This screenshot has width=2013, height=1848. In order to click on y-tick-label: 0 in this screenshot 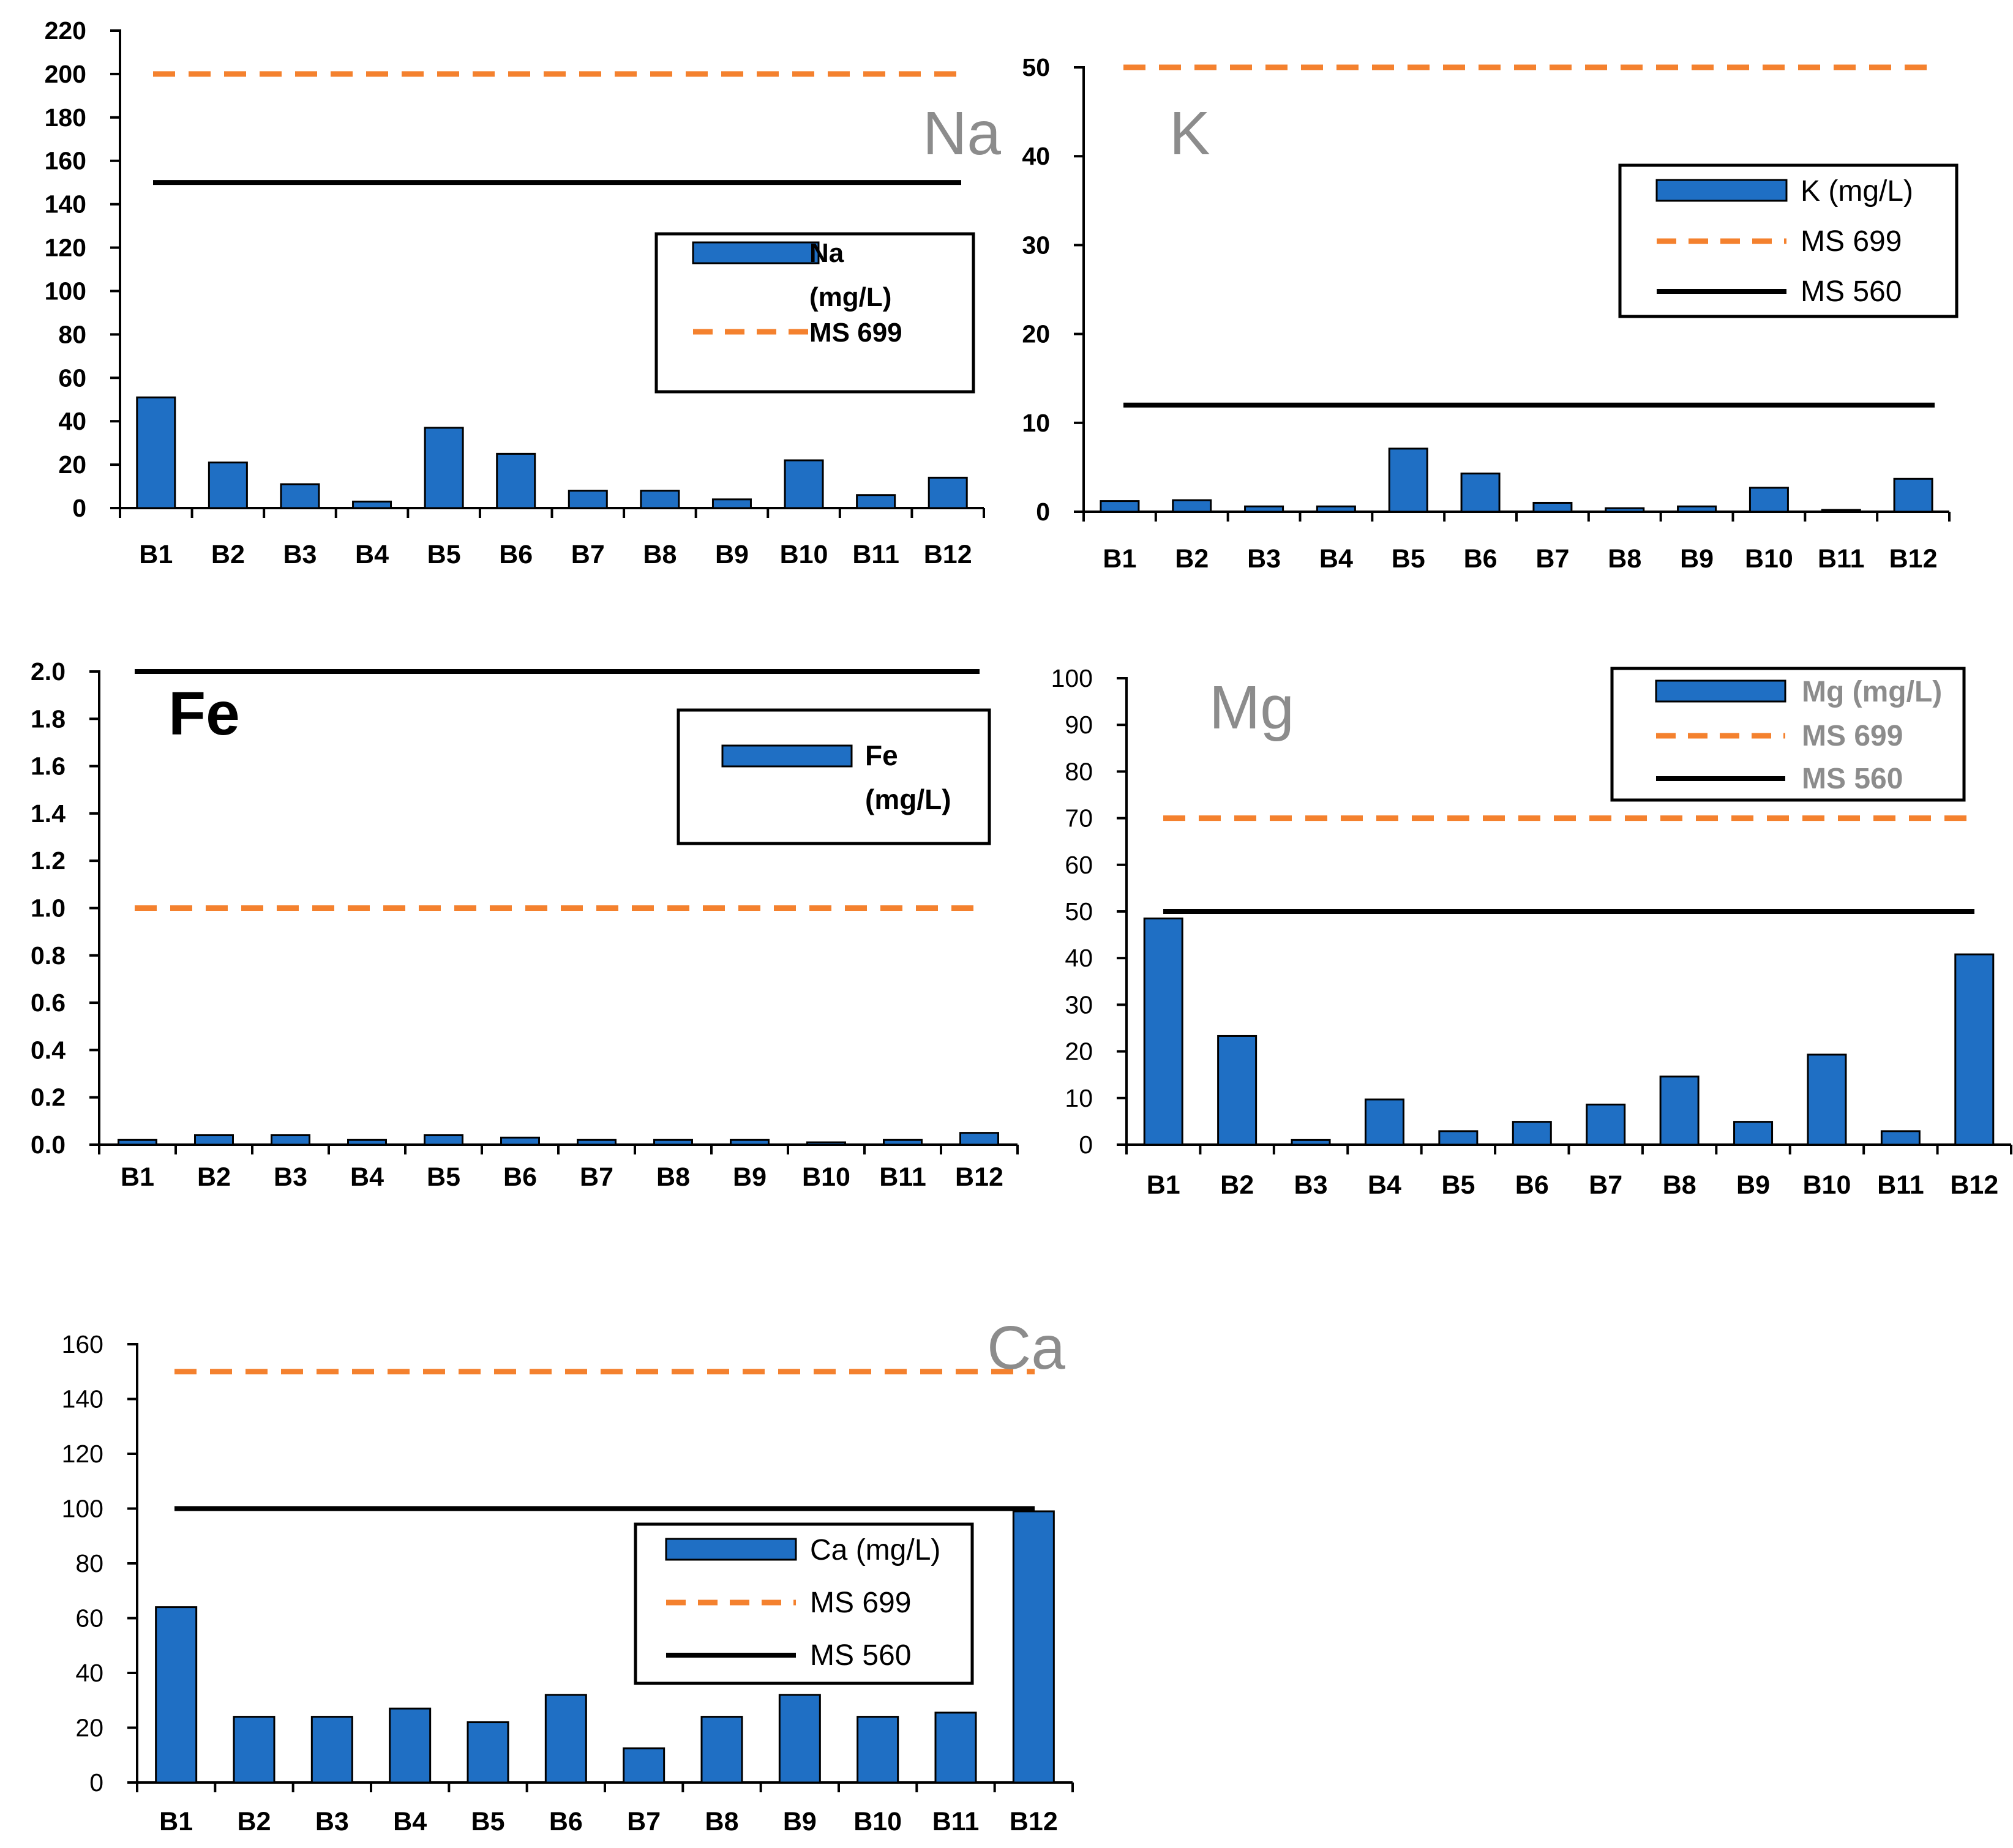, I will do `click(79, 508)`.